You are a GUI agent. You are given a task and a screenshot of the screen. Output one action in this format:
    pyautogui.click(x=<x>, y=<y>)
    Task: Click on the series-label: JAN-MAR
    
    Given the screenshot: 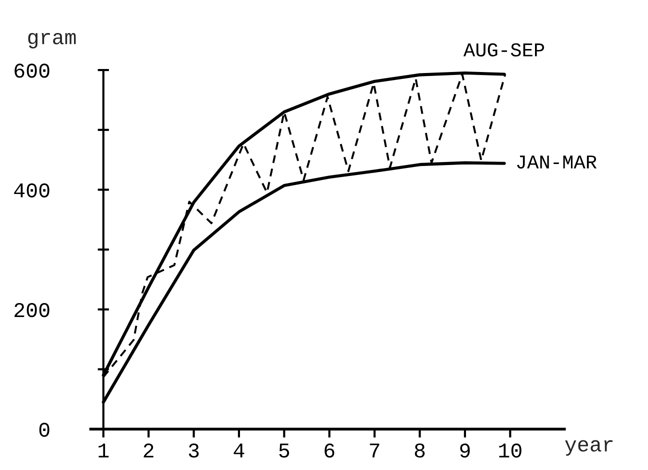 What is the action you would take?
    pyautogui.click(x=557, y=162)
    